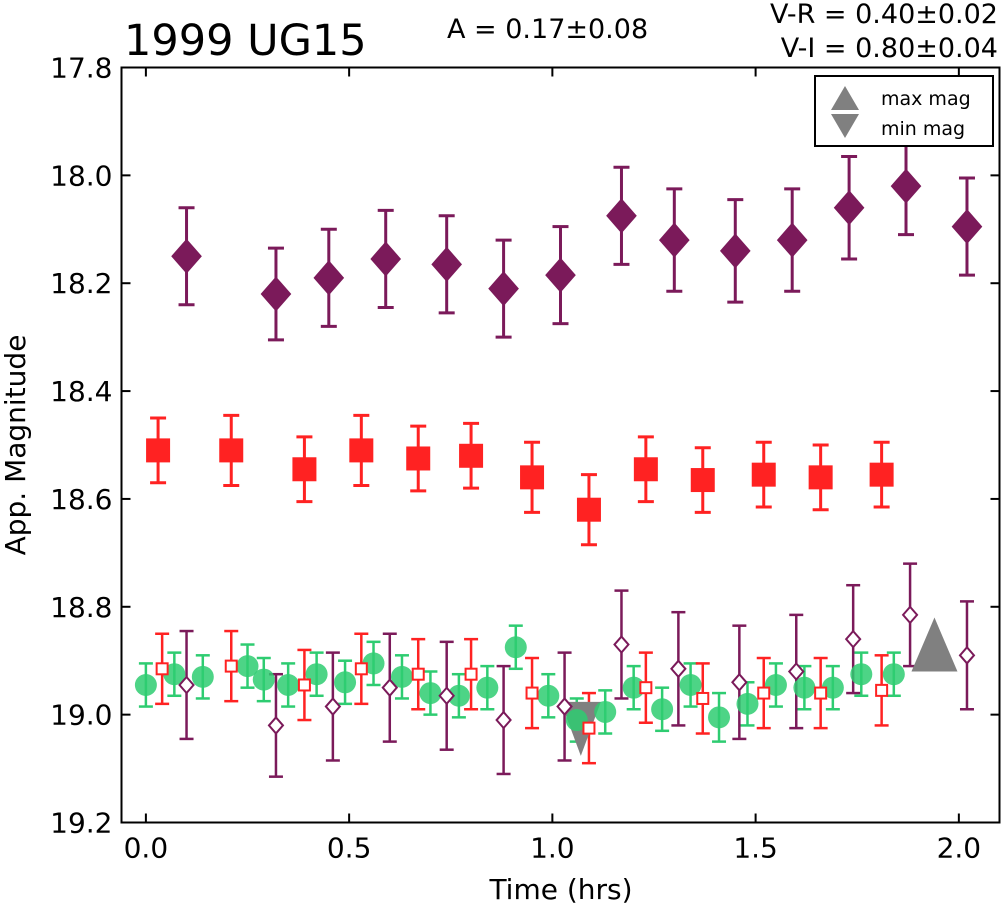 This screenshot has width=1001, height=904. Describe the element at coordinates (552, 848) in the screenshot. I see `x-tick-label: 1.0` at that location.